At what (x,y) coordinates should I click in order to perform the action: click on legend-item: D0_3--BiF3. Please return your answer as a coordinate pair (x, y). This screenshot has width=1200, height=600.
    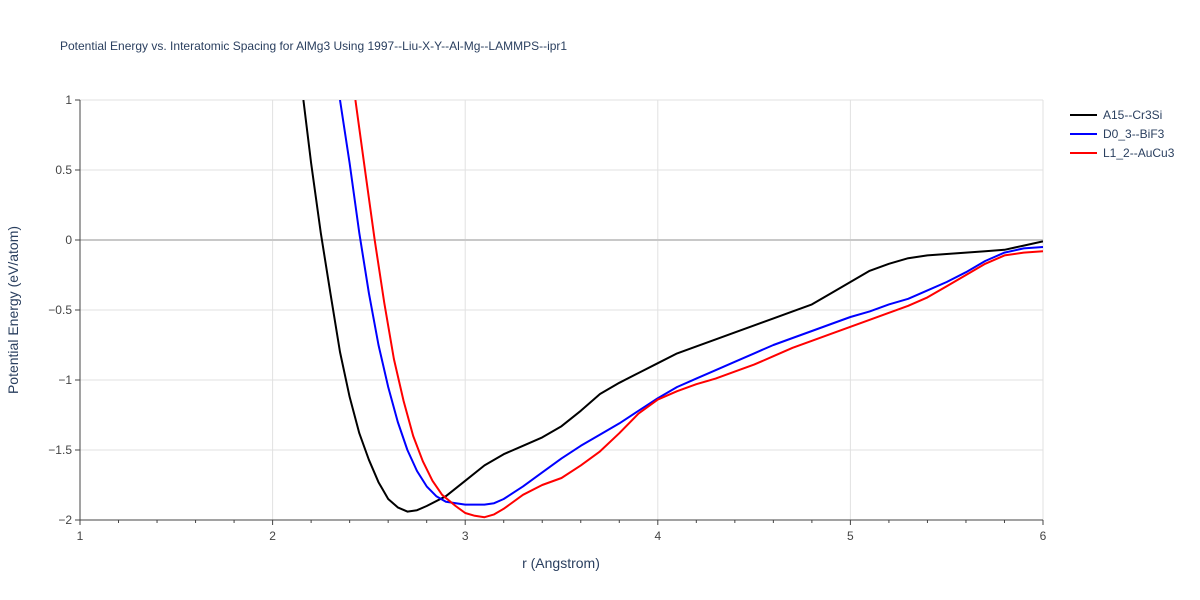
    Looking at the image, I should click on (1117, 134).